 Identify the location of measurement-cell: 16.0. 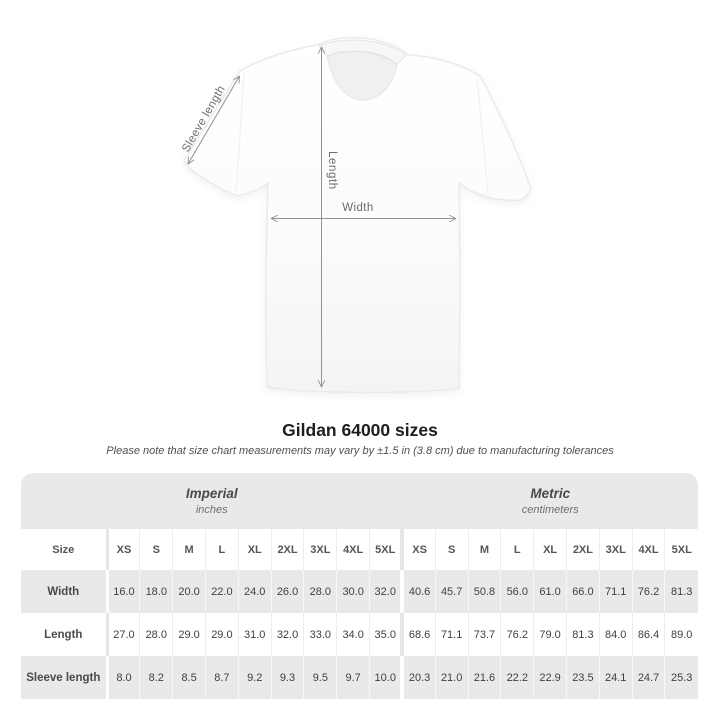
(122, 591).